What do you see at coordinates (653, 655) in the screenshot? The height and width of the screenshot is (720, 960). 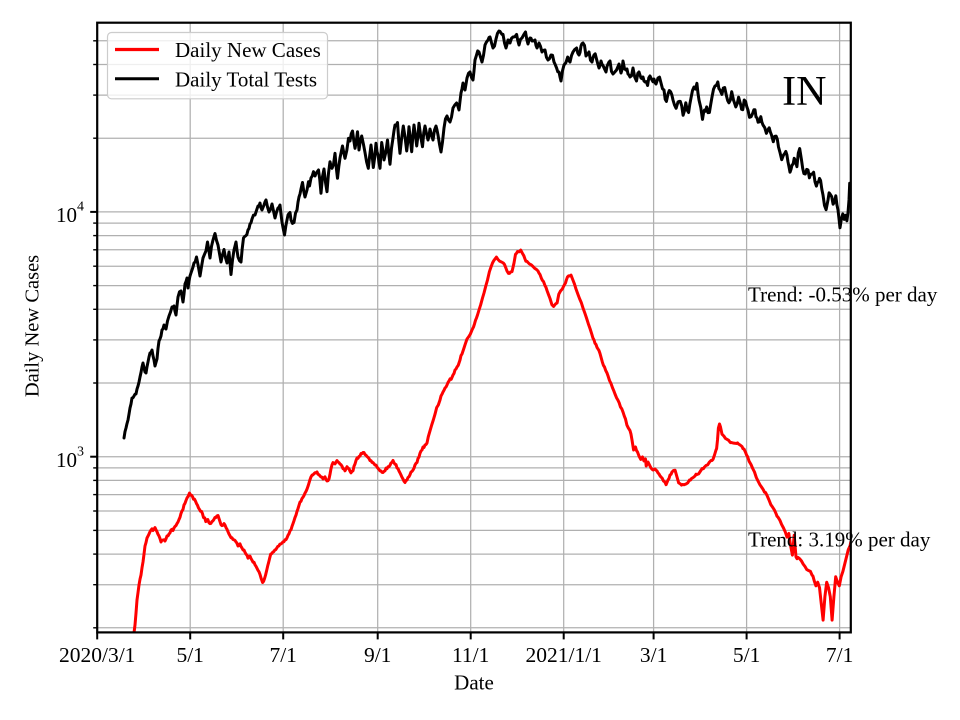 I see `svg-text: 3/1` at bounding box center [653, 655].